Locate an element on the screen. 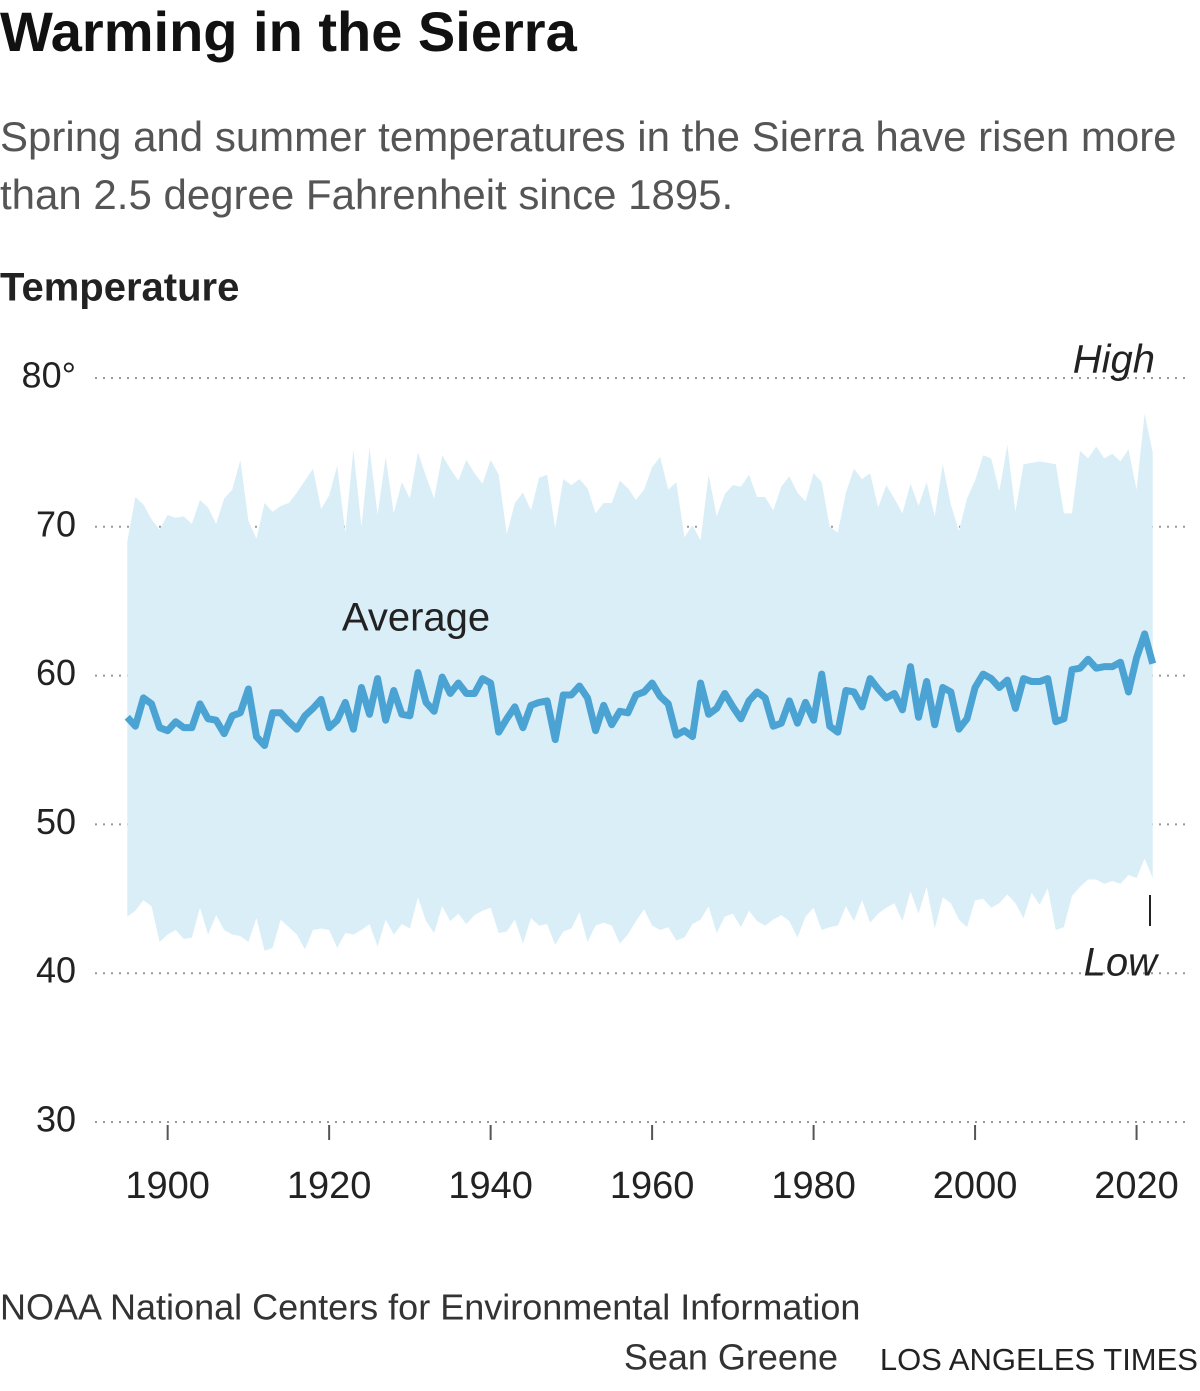 Image resolution: width=1200 pixels, height=1391 pixels. series-label: Low is located at coordinates (1122, 963).